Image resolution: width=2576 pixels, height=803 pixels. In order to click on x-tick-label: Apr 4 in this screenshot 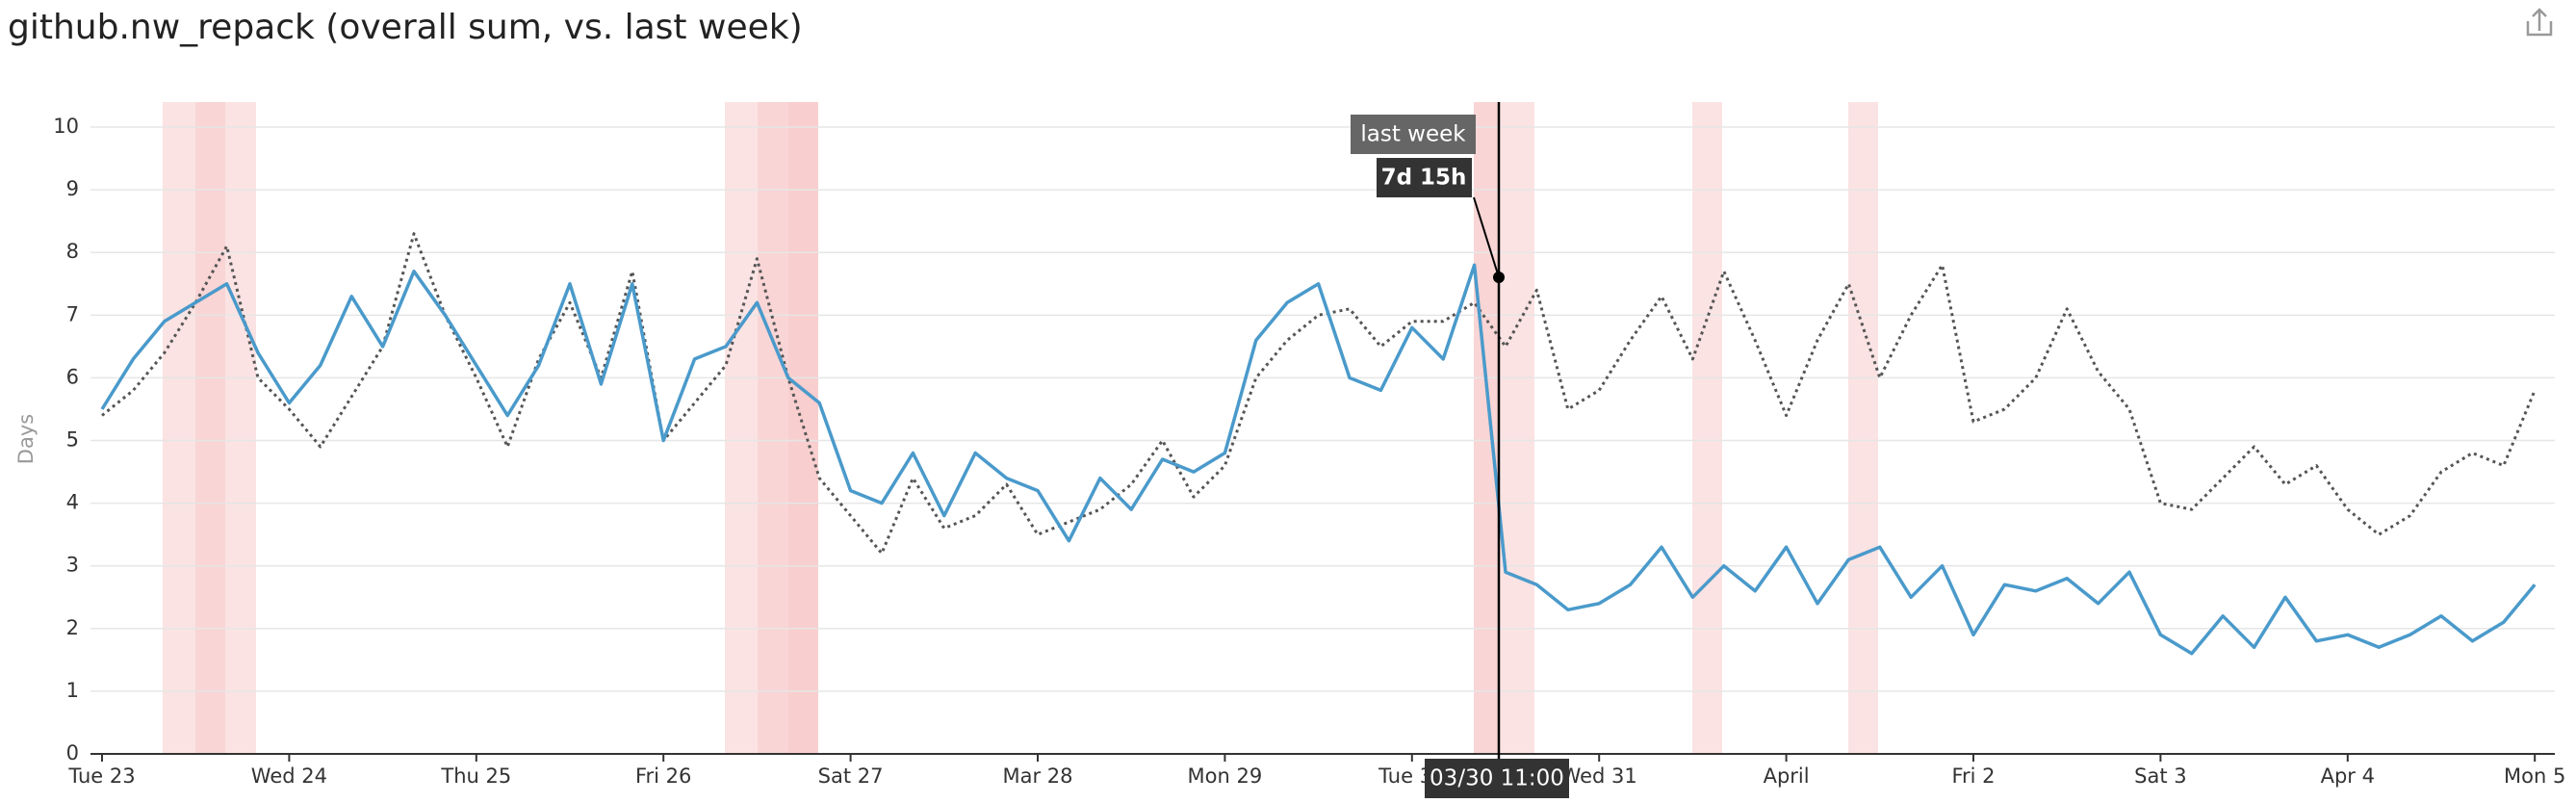, I will do `click(2348, 776)`.